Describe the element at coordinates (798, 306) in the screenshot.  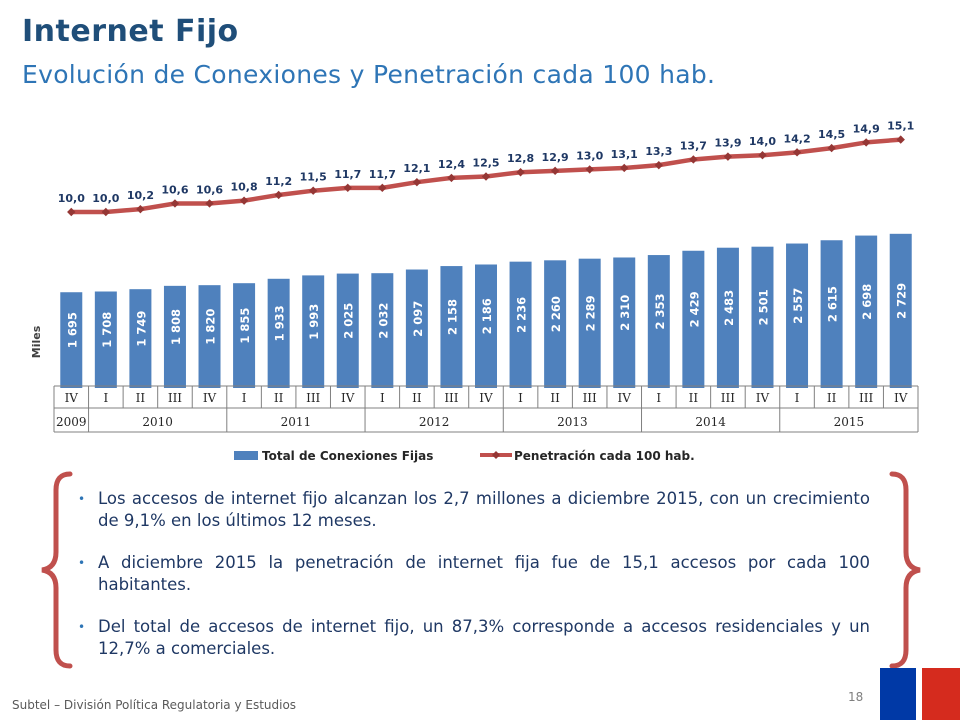
I see `bar-value-label: 2 557` at that location.